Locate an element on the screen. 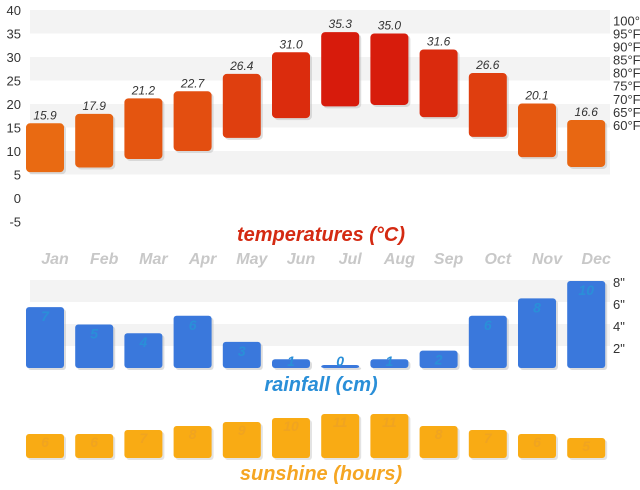 This screenshot has height=490, width=640. rain-value-label: 2 is located at coordinates (438, 360).